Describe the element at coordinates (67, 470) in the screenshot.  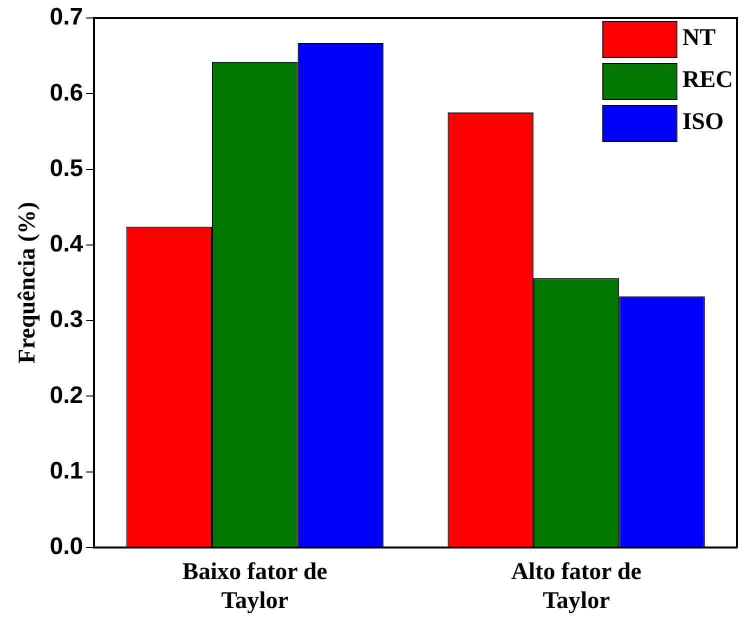
I see `y-tick-label: 0.1` at that location.